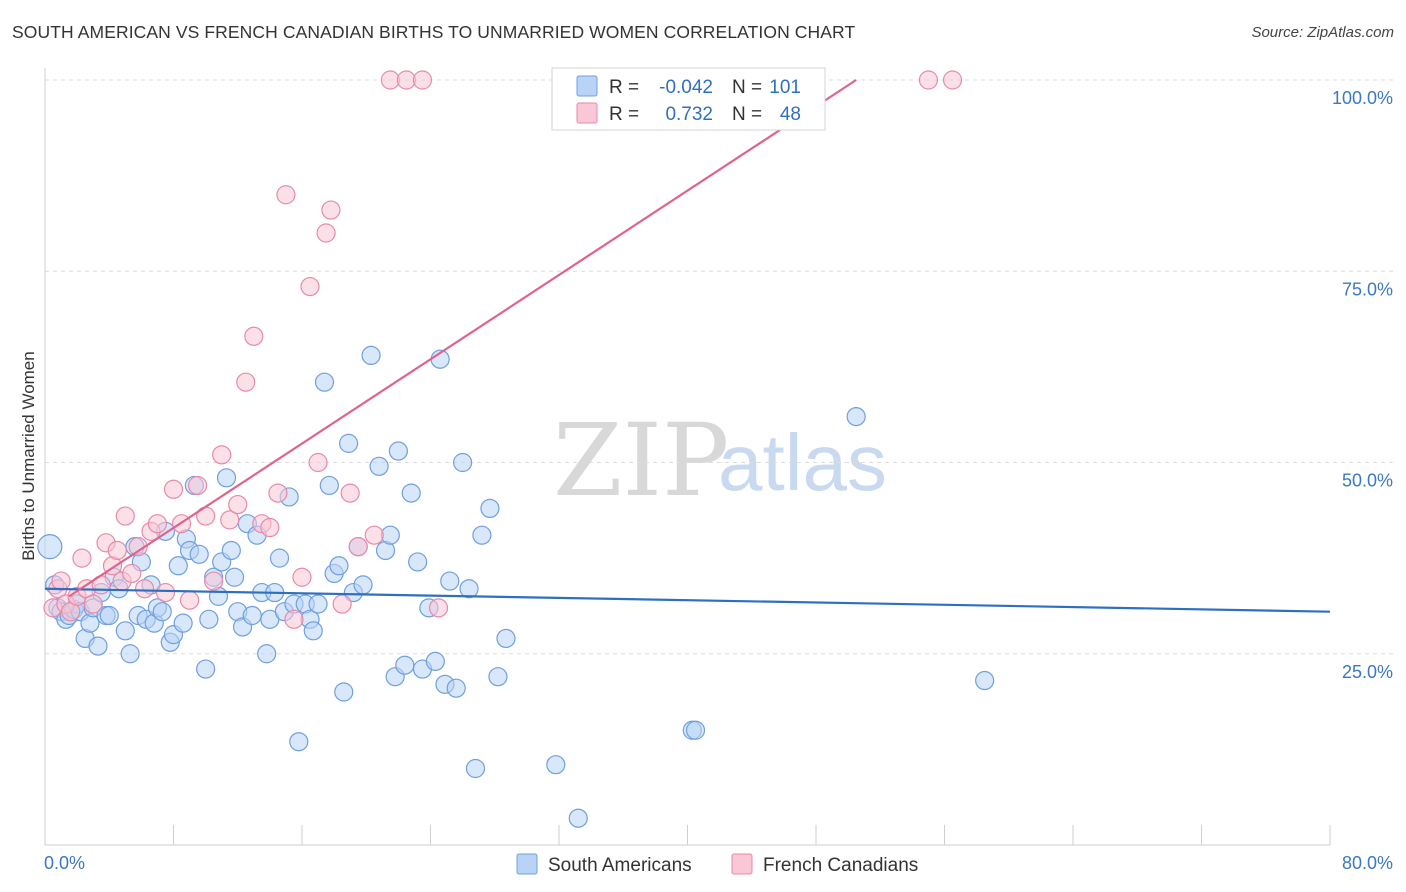 This screenshot has height=892, width=1406. Describe the element at coordinates (624, 87) in the screenshot. I see `legend-r-label: R =` at that location.